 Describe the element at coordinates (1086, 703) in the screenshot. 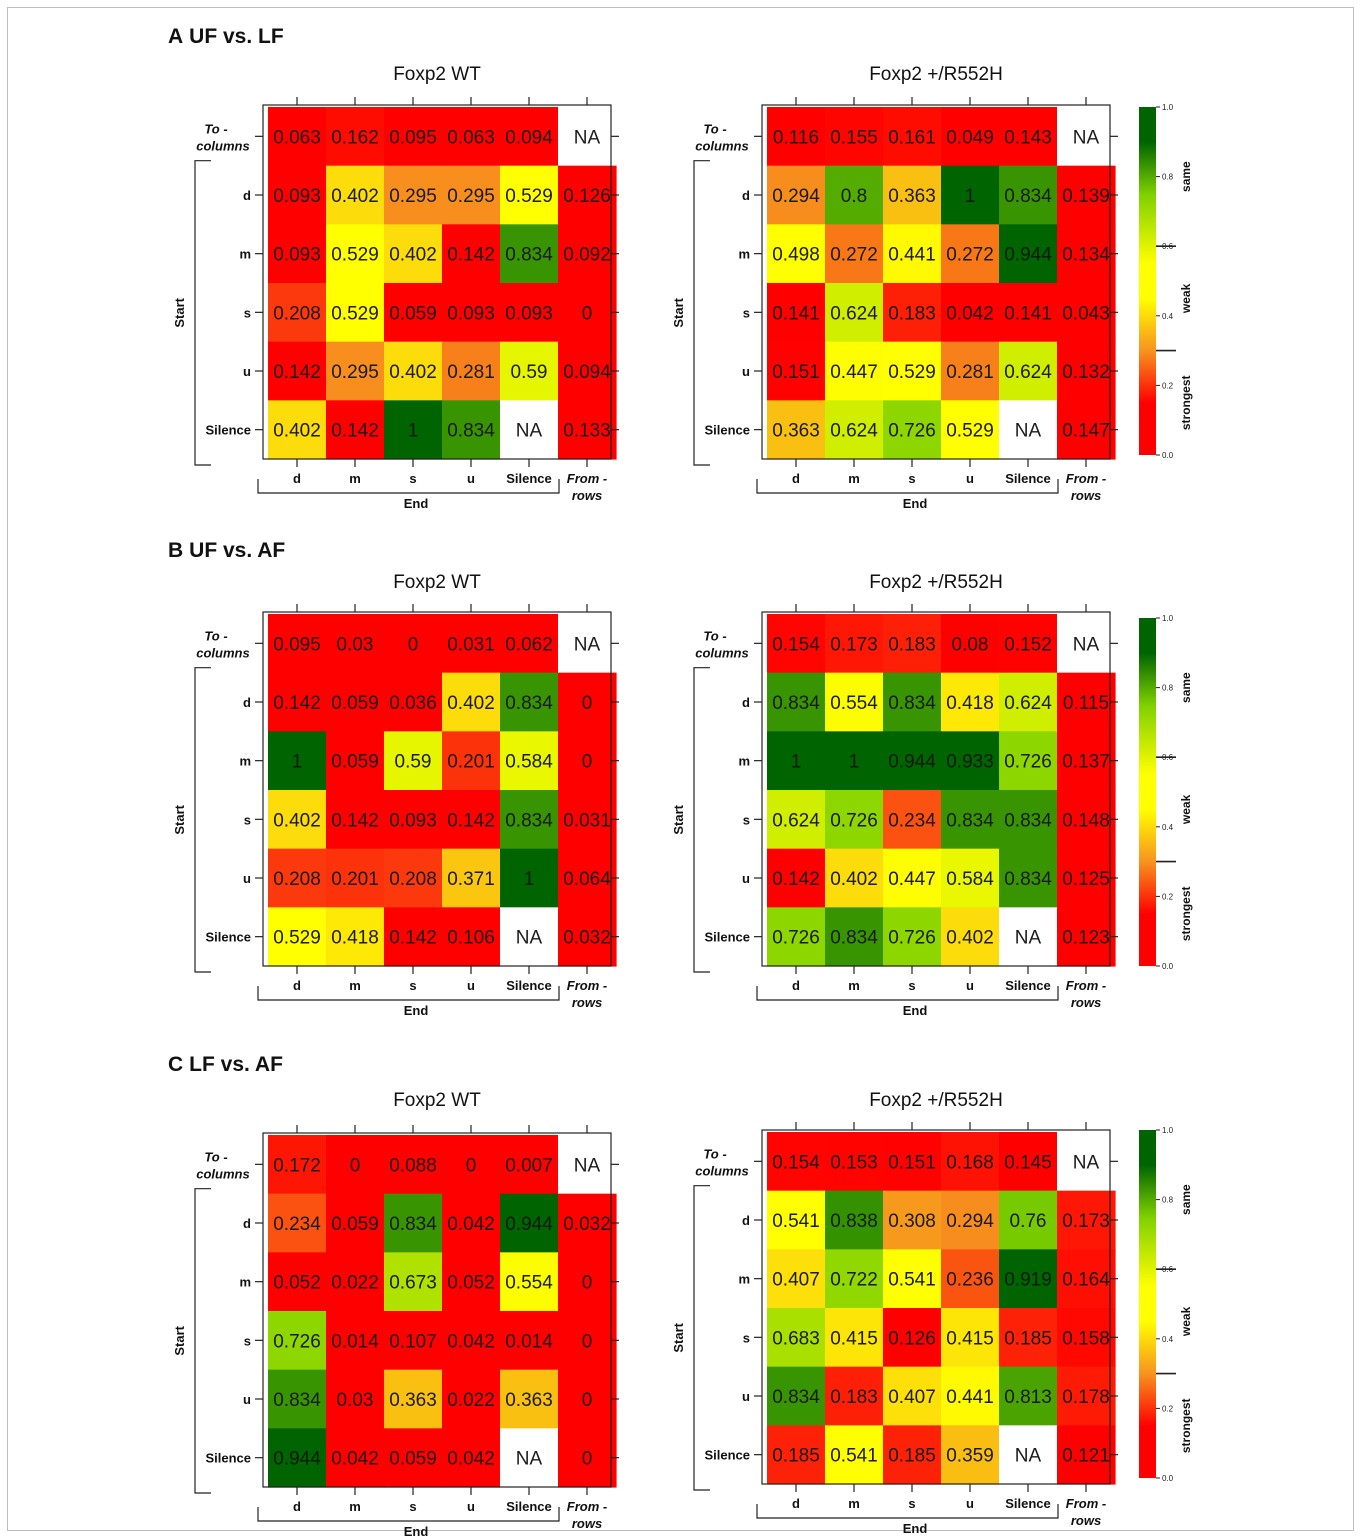

I see `cell-value: 0.115` at that location.